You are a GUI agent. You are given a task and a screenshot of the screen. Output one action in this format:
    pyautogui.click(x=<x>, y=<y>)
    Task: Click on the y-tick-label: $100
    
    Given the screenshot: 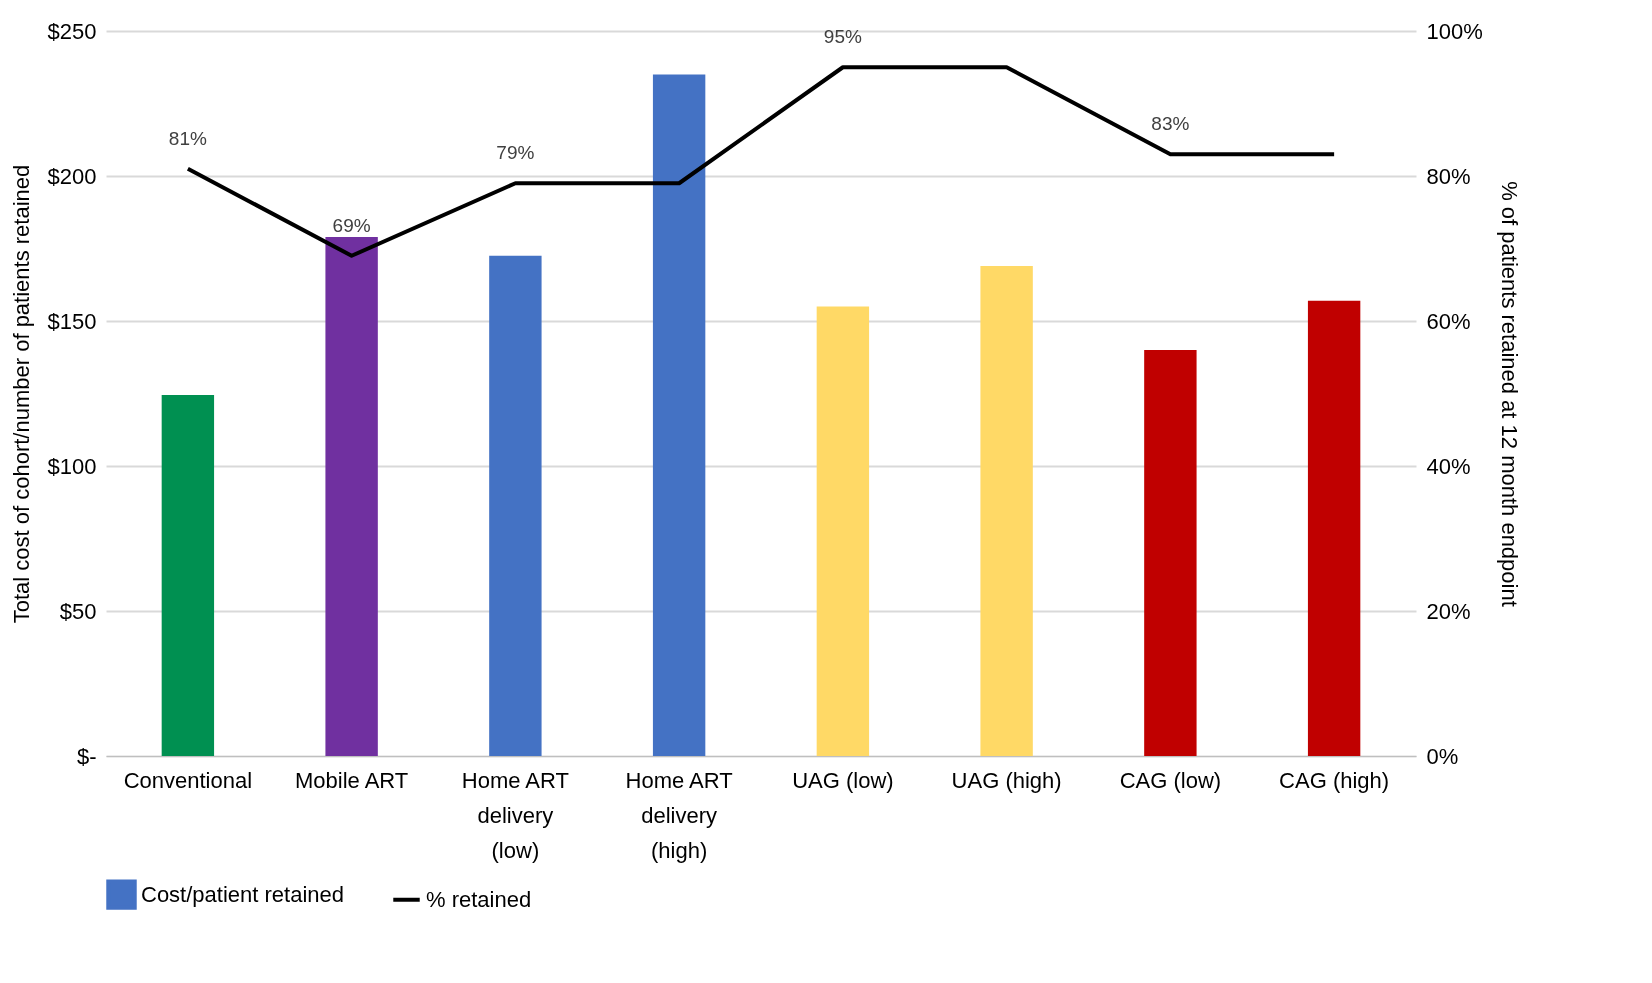 What is the action you would take?
    pyautogui.click(x=72, y=466)
    